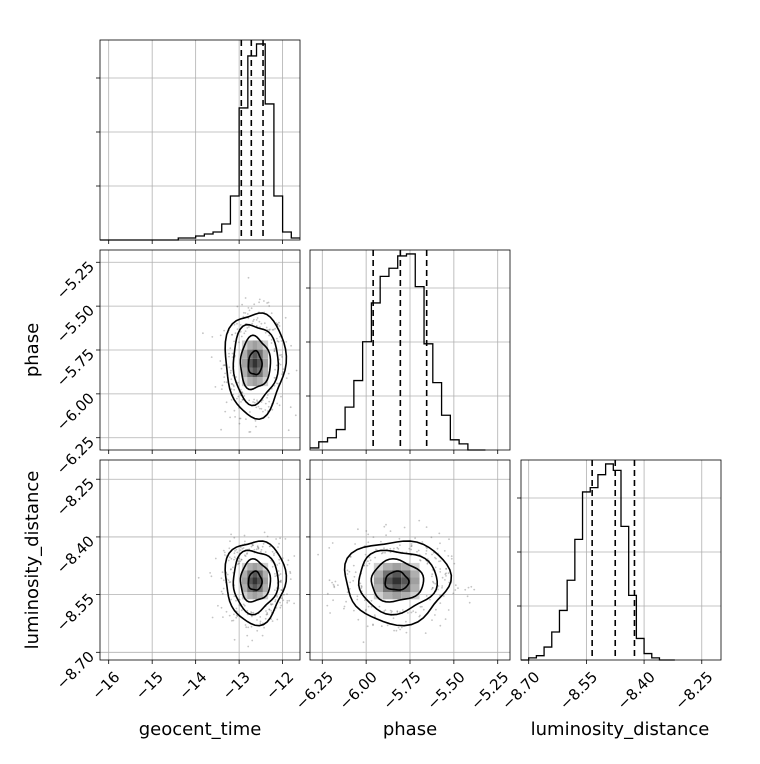  Describe the element at coordinates (398, 352) in the screenshot. I see `histogram-phase` at that location.